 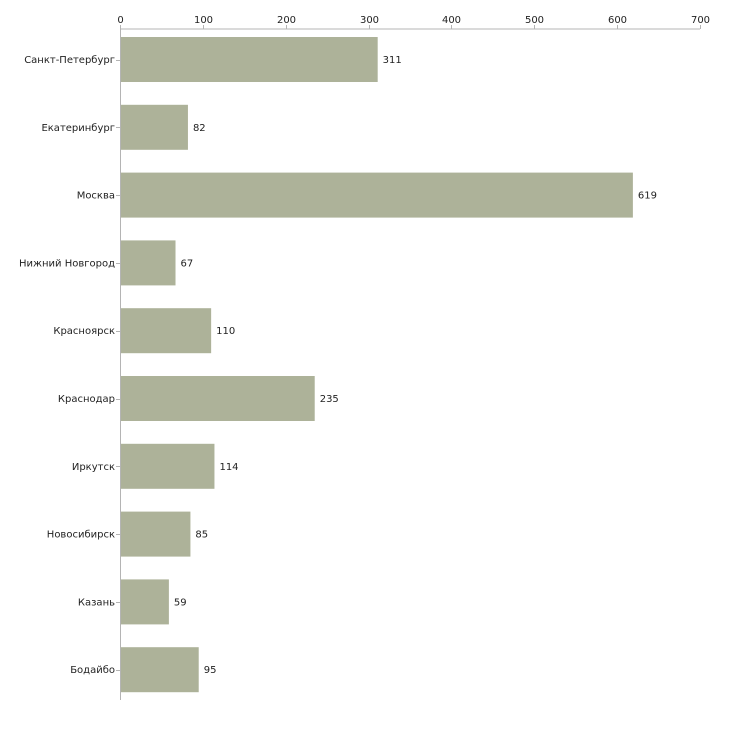 What do you see at coordinates (93, 467) in the screenshot?
I see `y-tick-label: Иркутск` at bounding box center [93, 467].